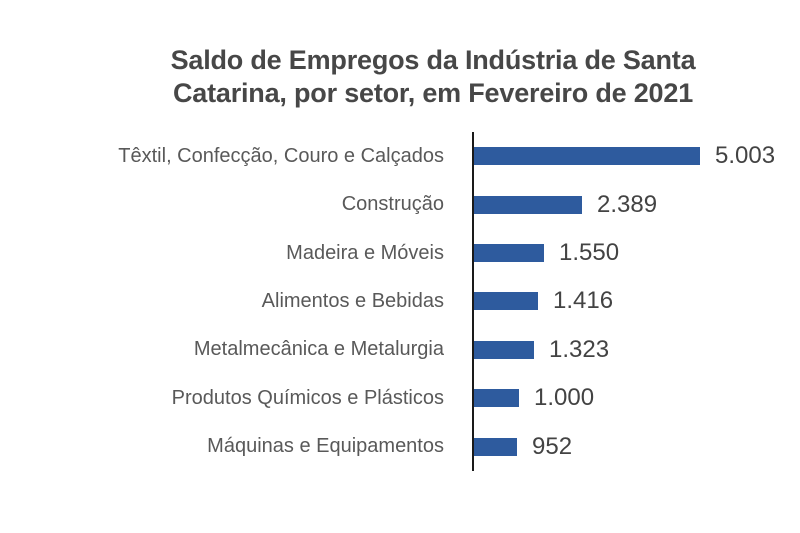 The image size is (800, 533). I want to click on bar-zone: 2.389, so click(565, 205).